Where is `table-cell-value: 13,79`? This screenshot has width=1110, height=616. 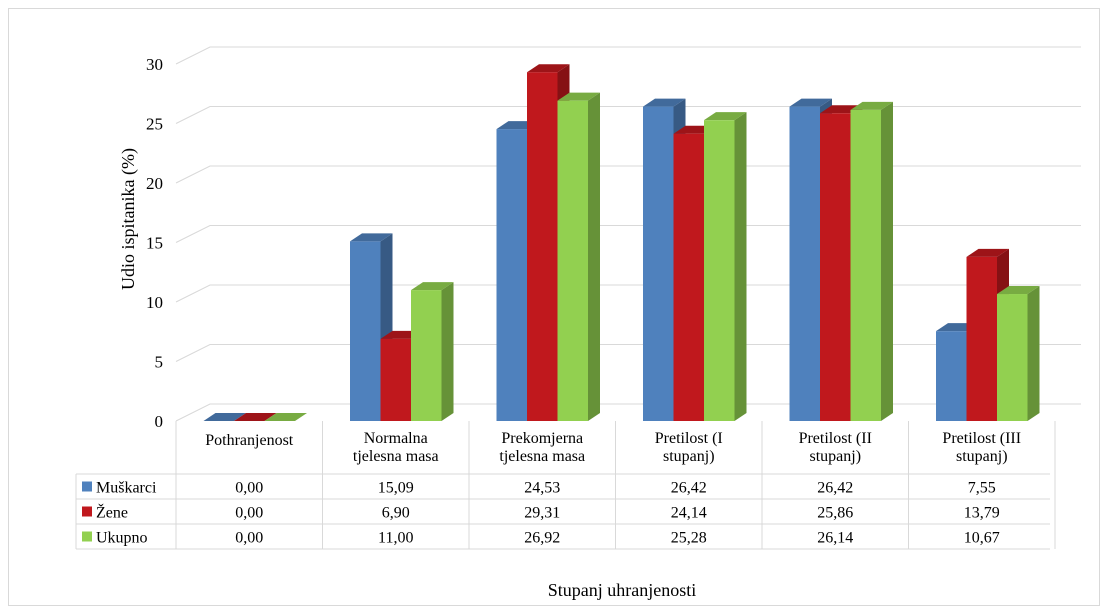 table-cell-value: 13,79 is located at coordinates (982, 513).